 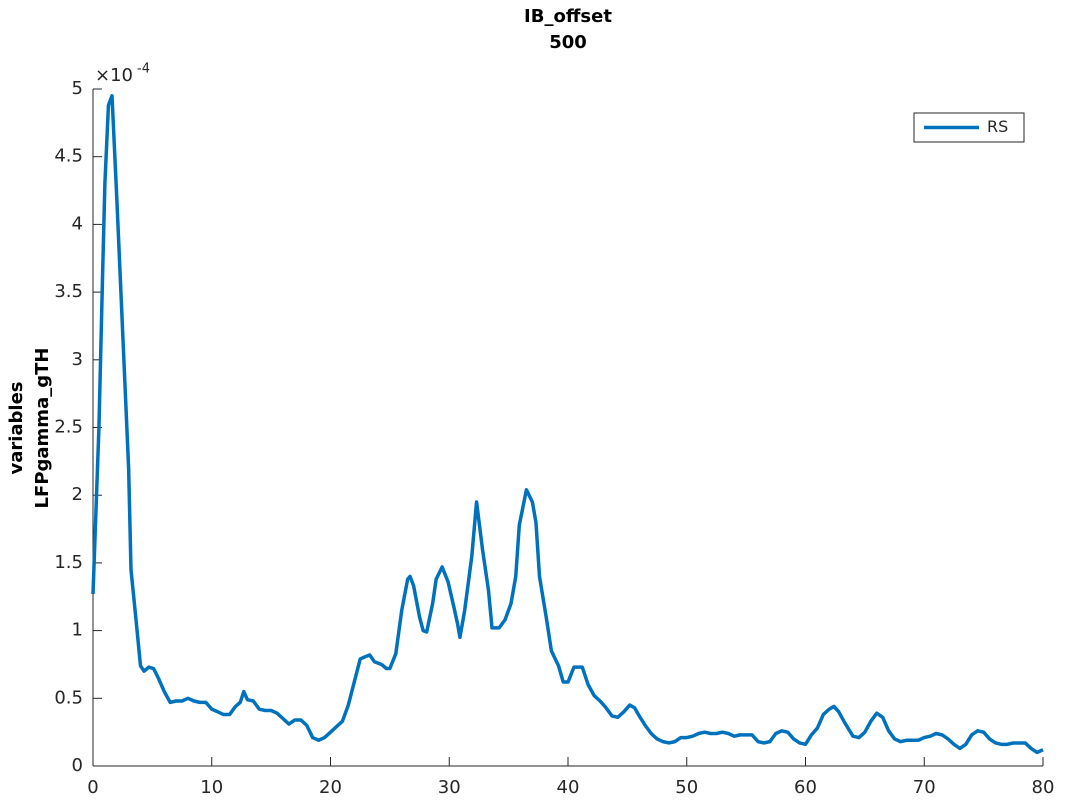 I want to click on y-tick-label: 0, so click(x=77, y=765).